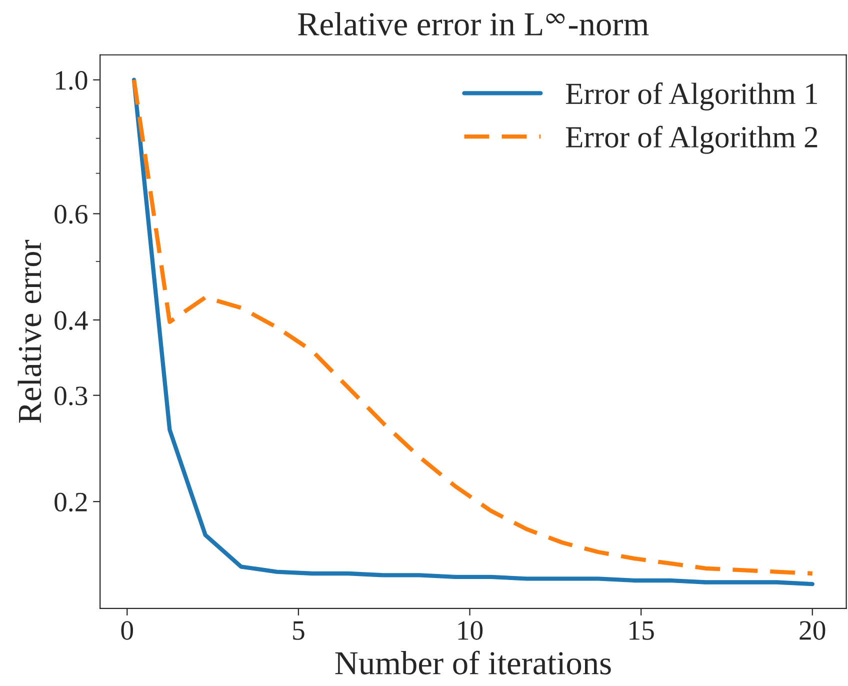 This screenshot has height=686, width=848. I want to click on x-tick-label: 5, so click(298, 630).